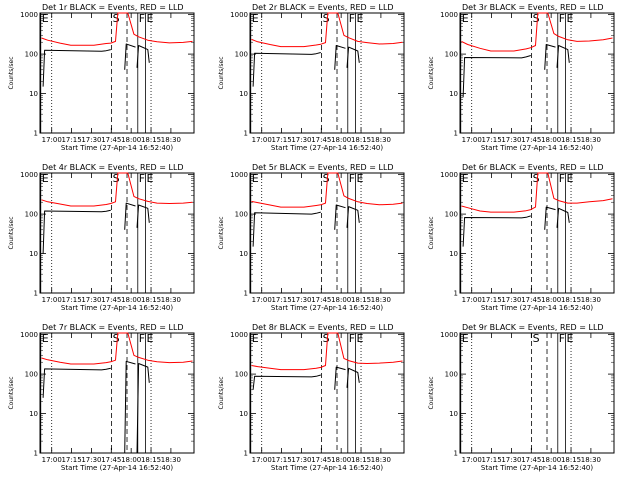 This screenshot has width=640, height=480. What do you see at coordinates (323, 7) in the screenshot?
I see `panel-title: Det 2r BLACK = Events, RED = LLD` at bounding box center [323, 7].